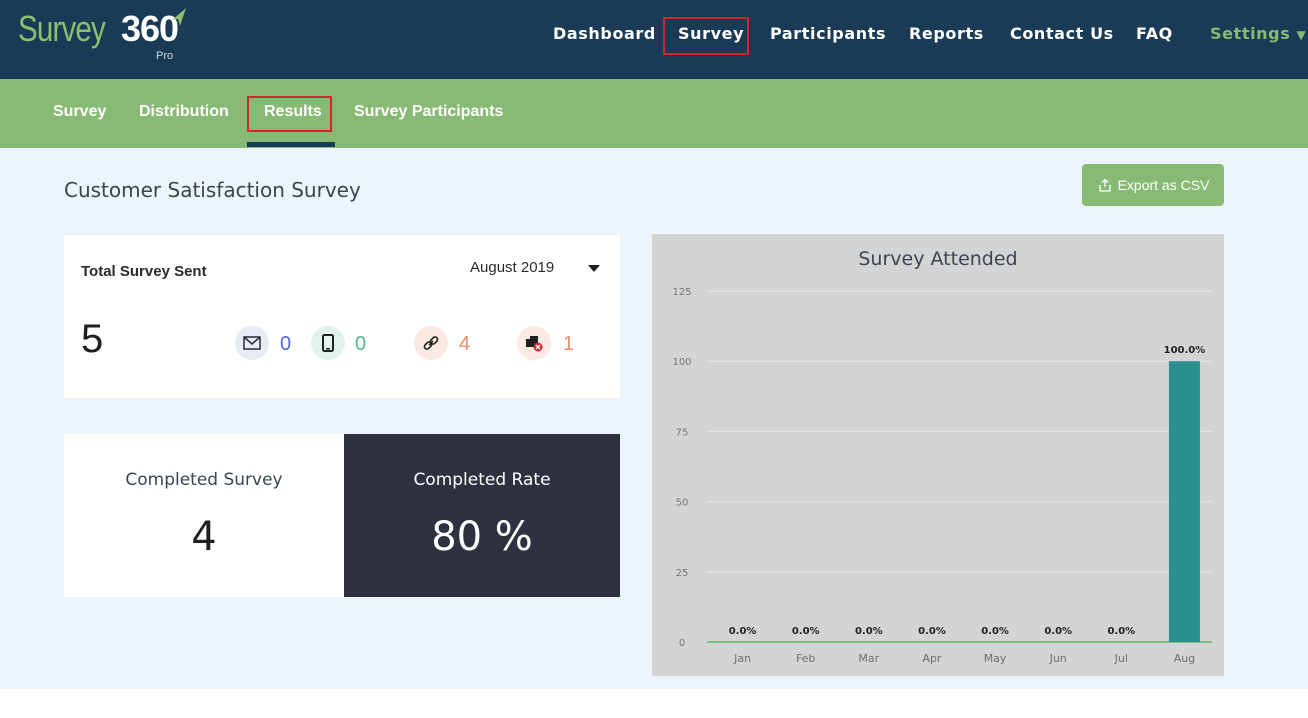 This screenshot has height=718, width=1308. I want to click on completed-survey-card: Completed Survey 4, so click(204, 515).